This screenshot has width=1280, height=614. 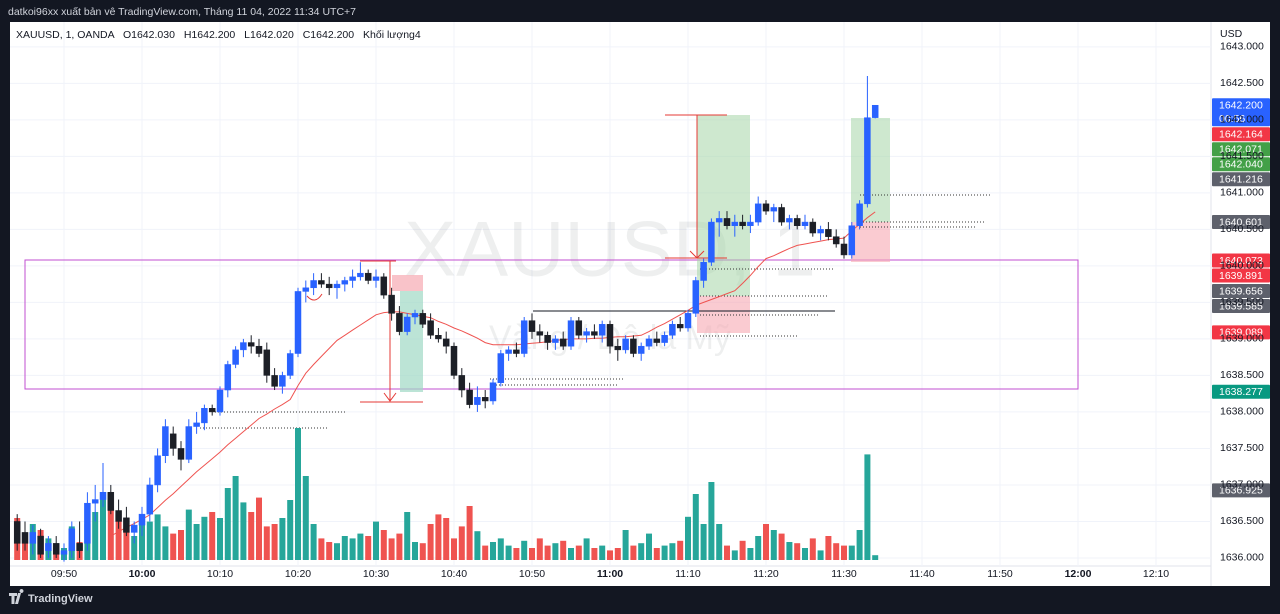 What do you see at coordinates (844, 574) in the screenshot?
I see `x-tick-label: 11:30` at bounding box center [844, 574].